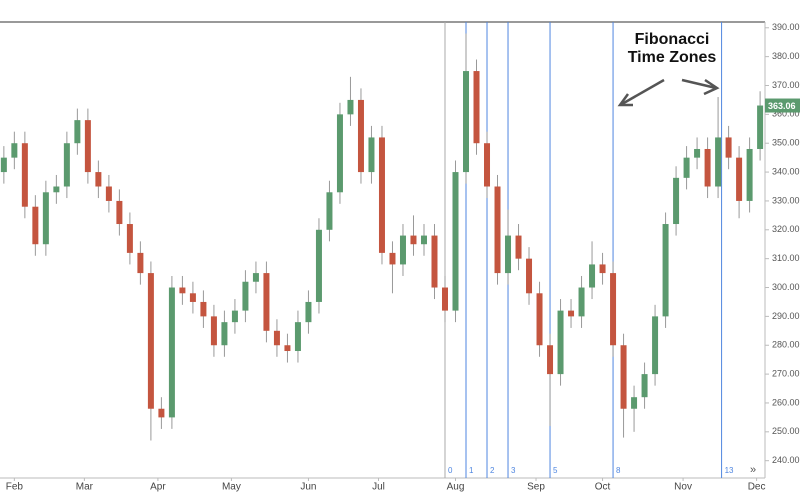 Image resolution: width=800 pixels, height=495 pixels. Describe the element at coordinates (782, 106) in the screenshot. I see `last-price-label: 363.06` at that location.